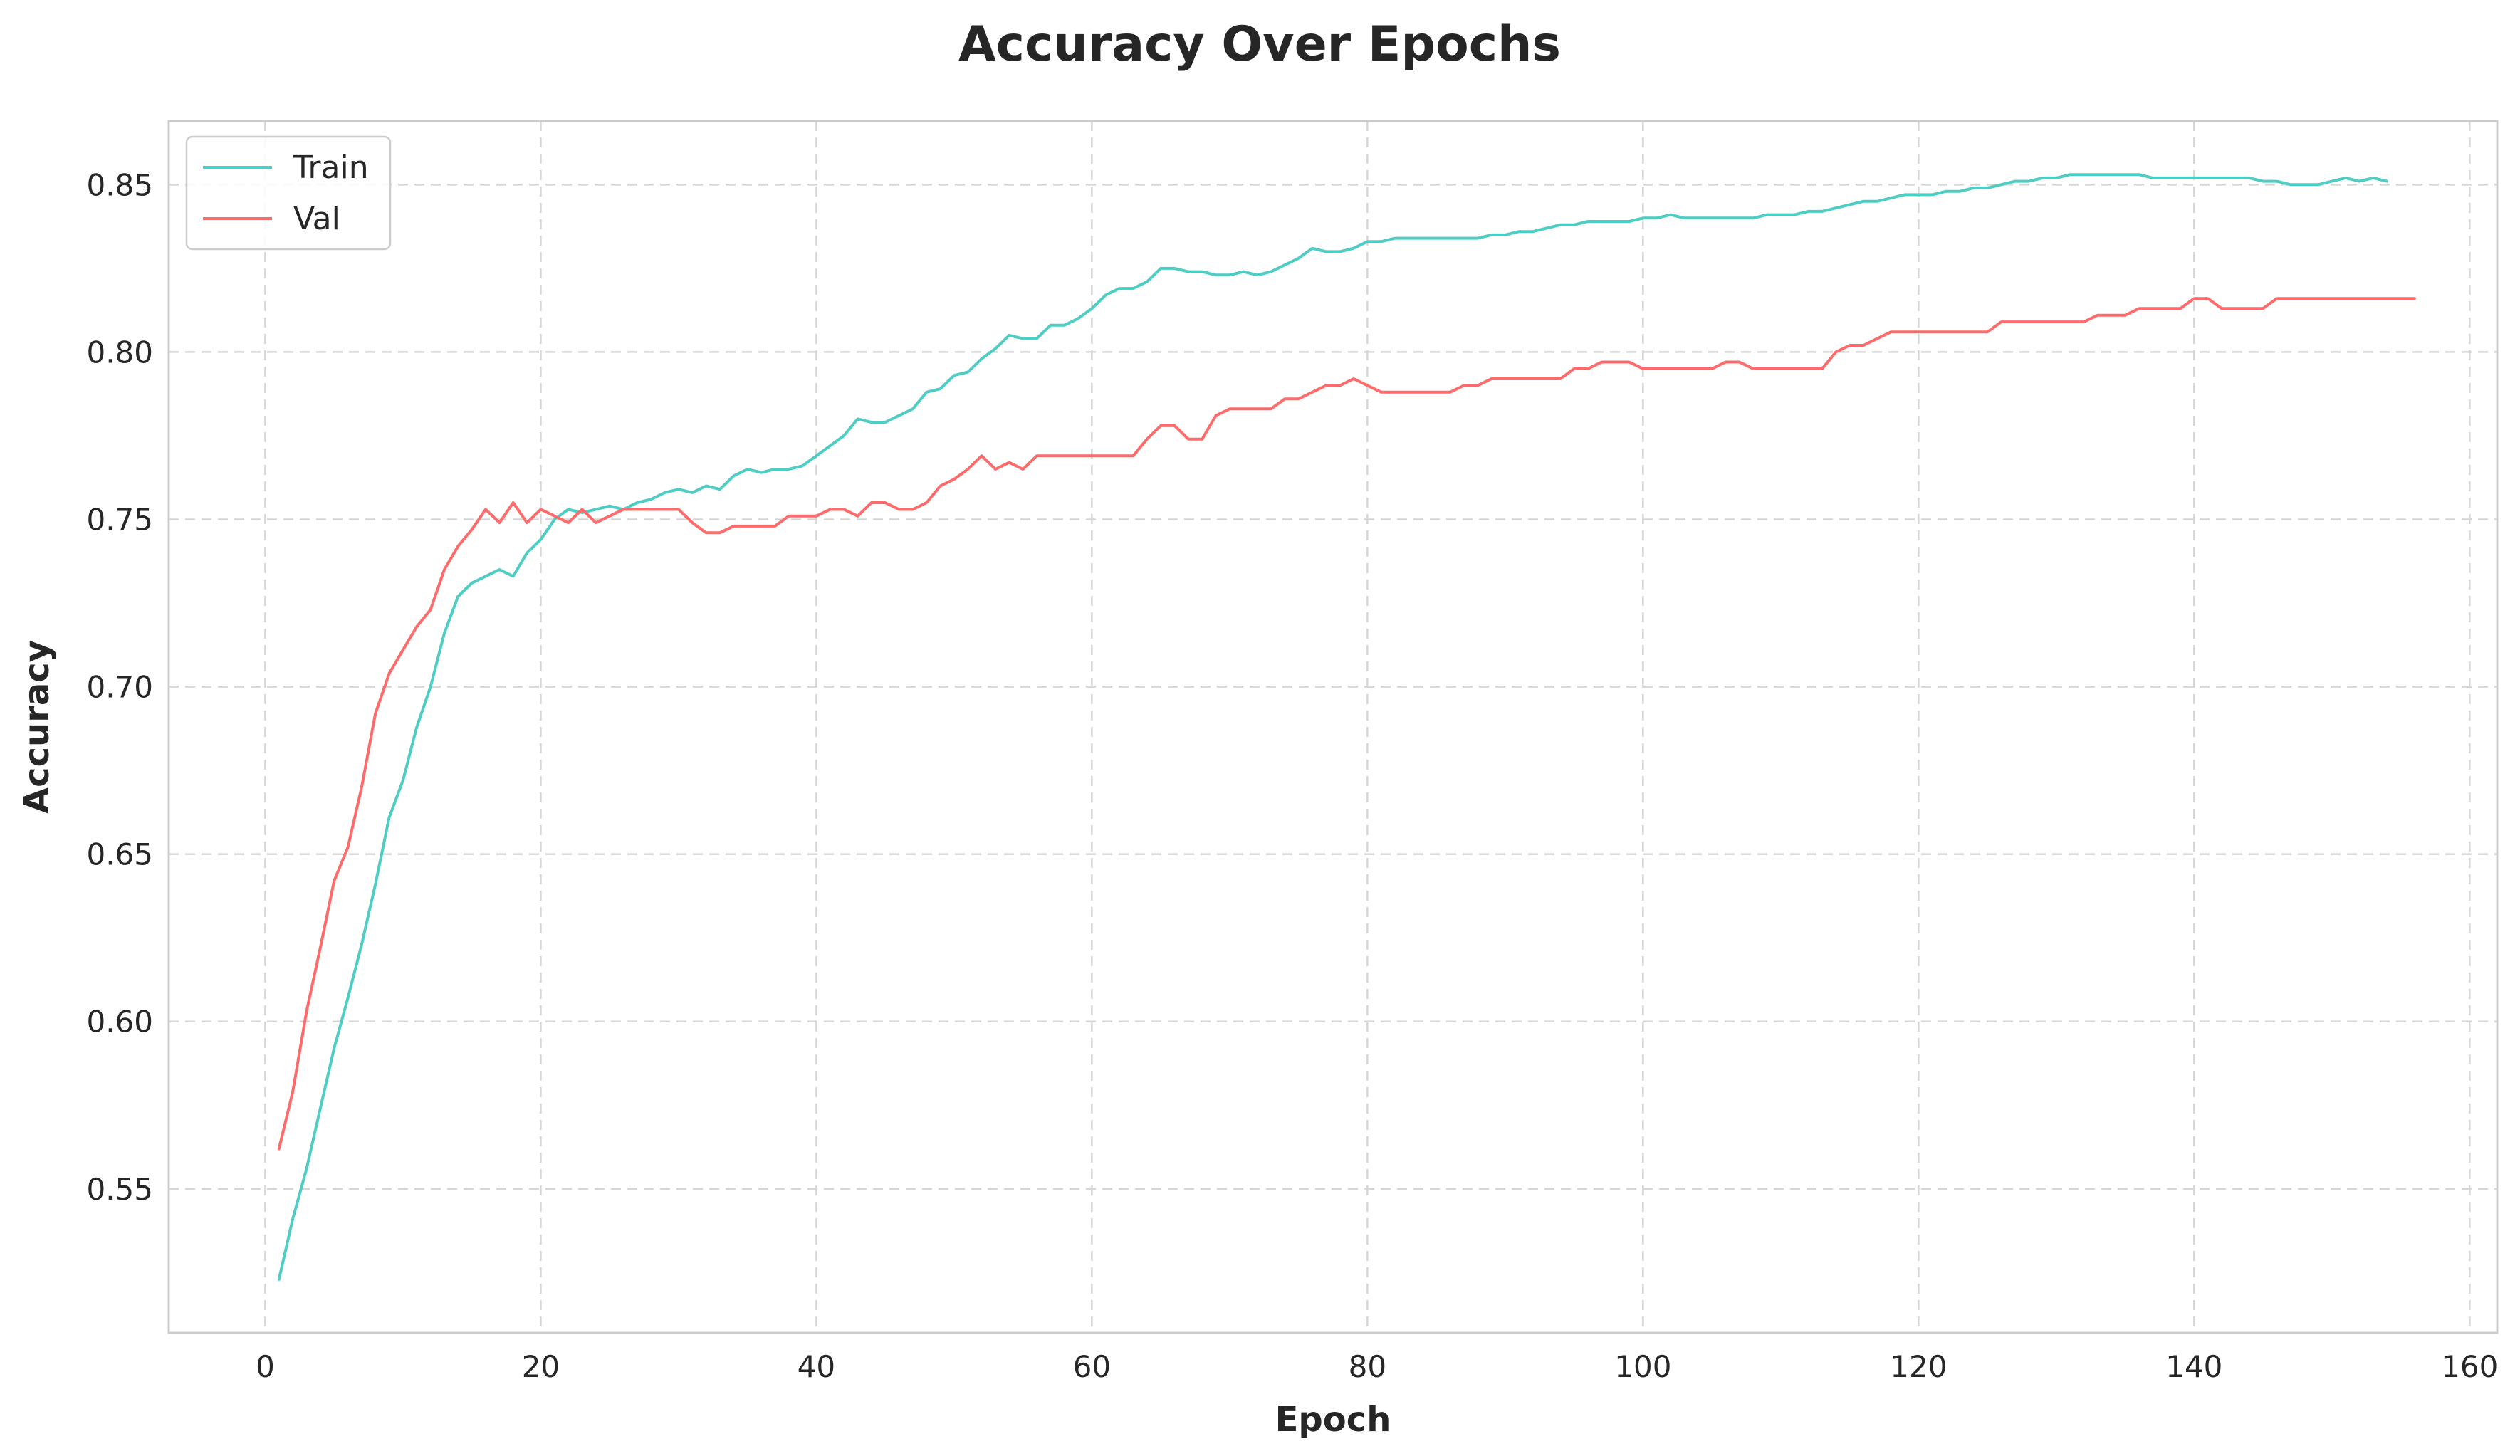 Image resolution: width=2520 pixels, height=1456 pixels. I want to click on x-tick-label: 60, so click(1092, 1366).